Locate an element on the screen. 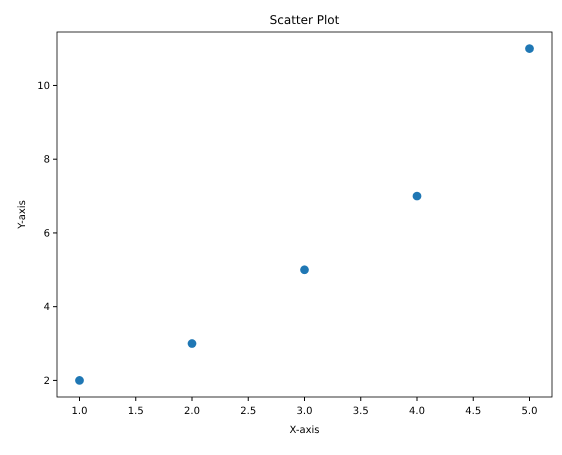 The height and width of the screenshot is (455, 562). y-axis-title: Y-axis is located at coordinates (22, 215).